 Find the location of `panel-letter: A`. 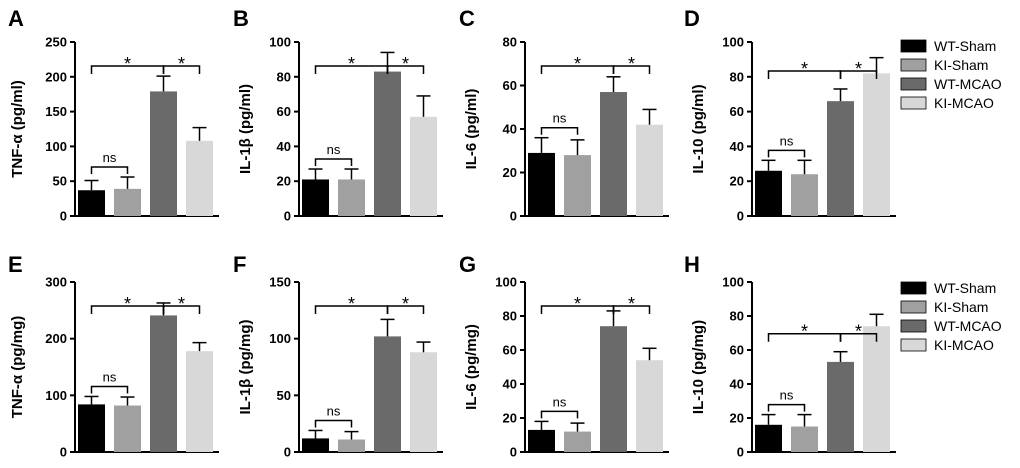

panel-letter: A is located at coordinates (16, 18).